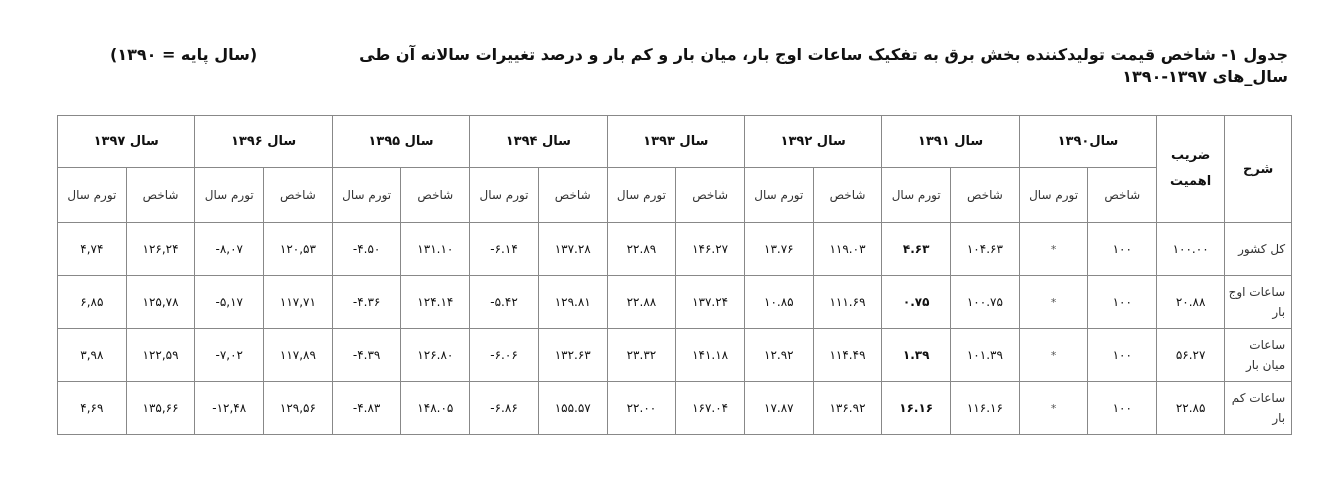 Image resolution: width=1342 pixels, height=479 pixels. What do you see at coordinates (435, 249) in the screenshot?
I see `index-cell: ۱۳۱.۱۰` at bounding box center [435, 249].